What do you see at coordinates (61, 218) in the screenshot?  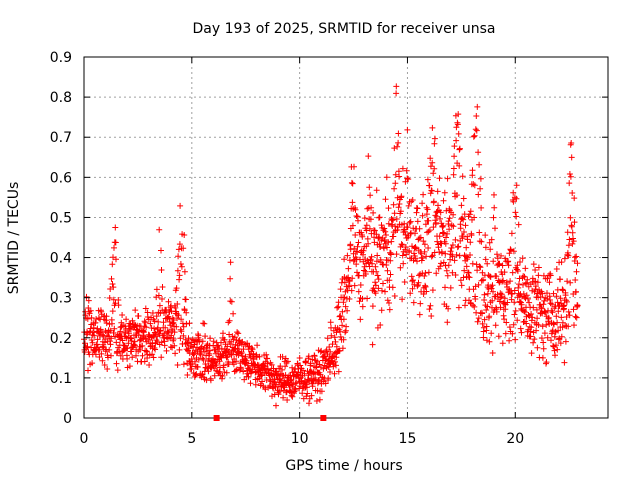 I see `y-tick-label: 0.5` at bounding box center [61, 218].